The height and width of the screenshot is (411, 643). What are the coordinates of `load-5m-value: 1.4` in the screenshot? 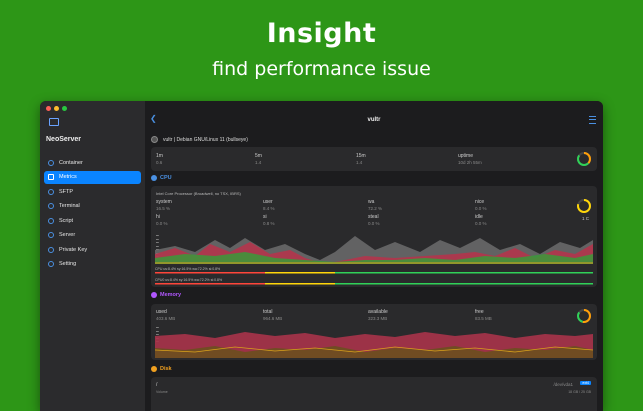 It's located at (258, 162).